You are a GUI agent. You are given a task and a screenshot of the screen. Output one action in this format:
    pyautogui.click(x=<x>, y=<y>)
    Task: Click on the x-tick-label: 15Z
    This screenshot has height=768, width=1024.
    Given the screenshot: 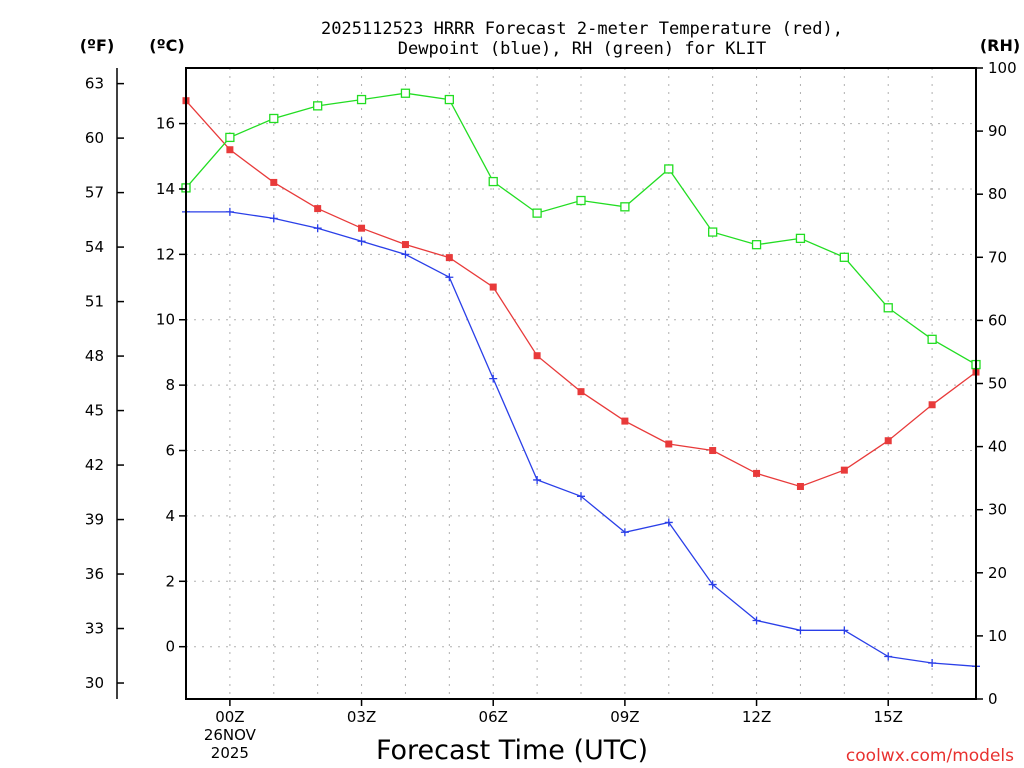 What is the action you would take?
    pyautogui.click(x=888, y=717)
    